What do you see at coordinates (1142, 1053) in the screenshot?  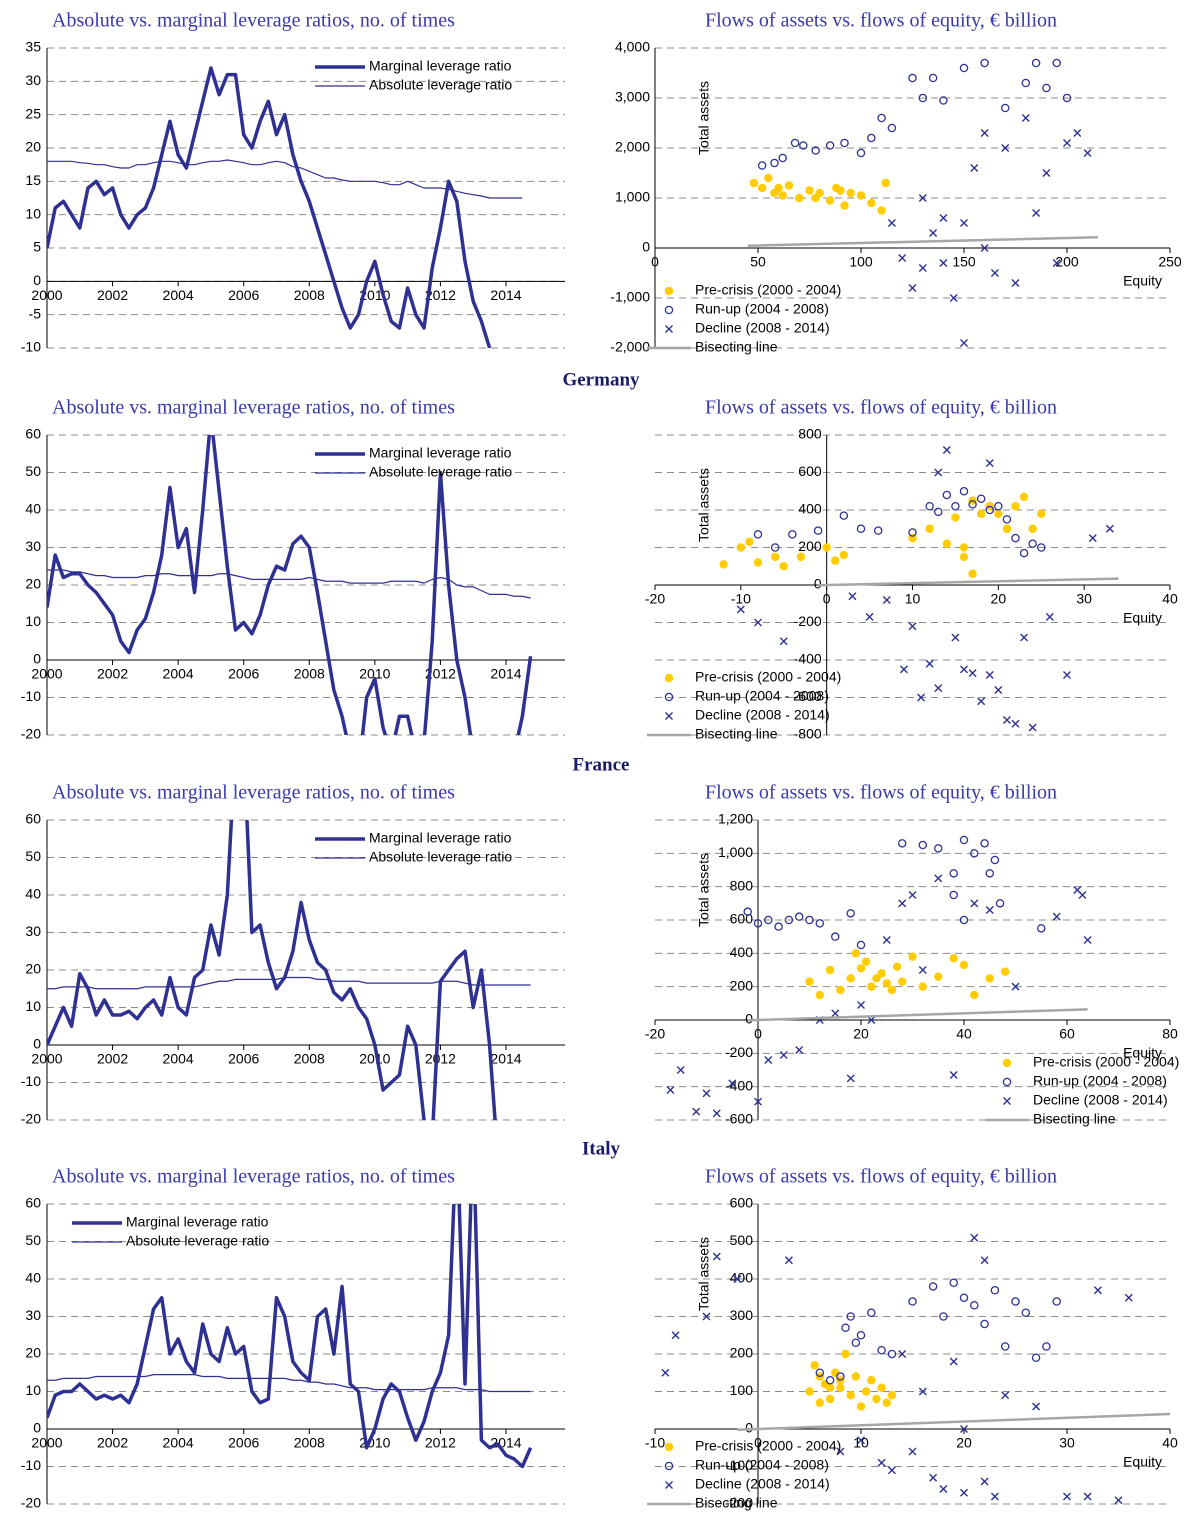 I see `x-axis-label: Equity` at bounding box center [1142, 1053].